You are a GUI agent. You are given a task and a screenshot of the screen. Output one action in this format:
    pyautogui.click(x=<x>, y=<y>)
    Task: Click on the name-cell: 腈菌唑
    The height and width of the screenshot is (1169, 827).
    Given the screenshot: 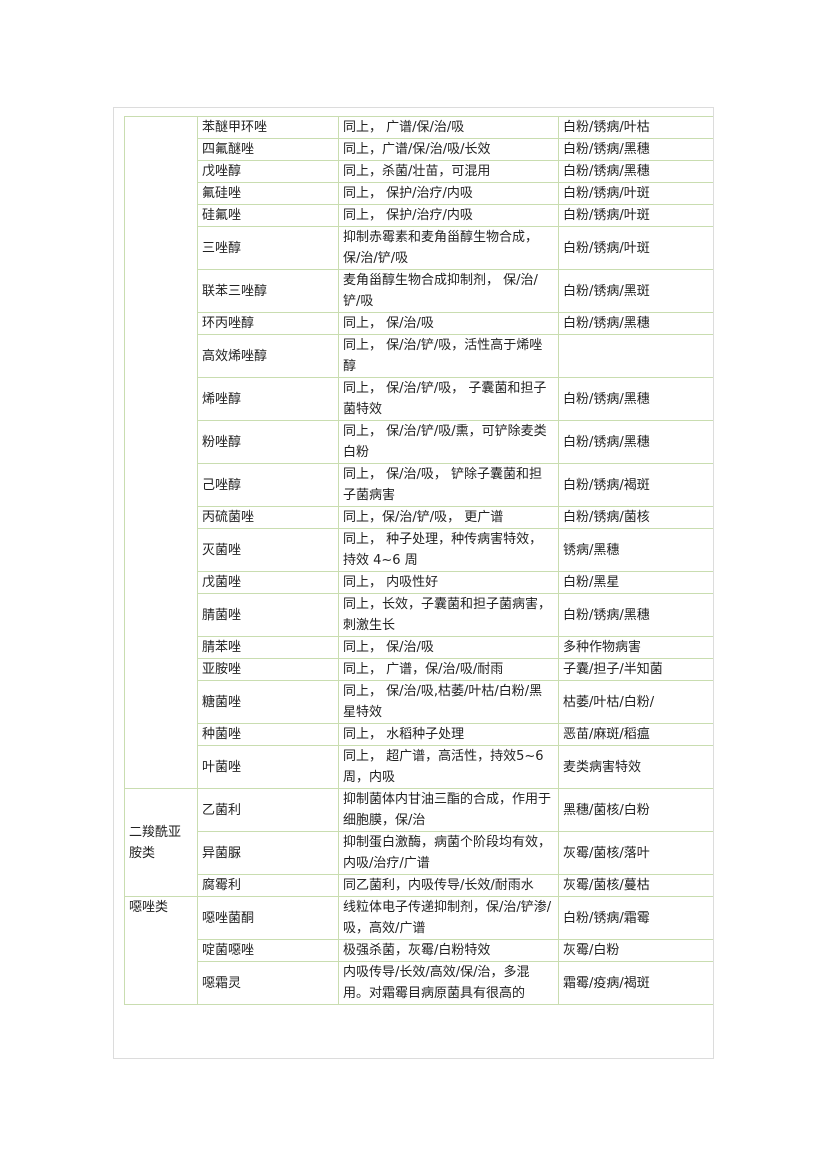 What is the action you would take?
    pyautogui.click(x=268, y=615)
    